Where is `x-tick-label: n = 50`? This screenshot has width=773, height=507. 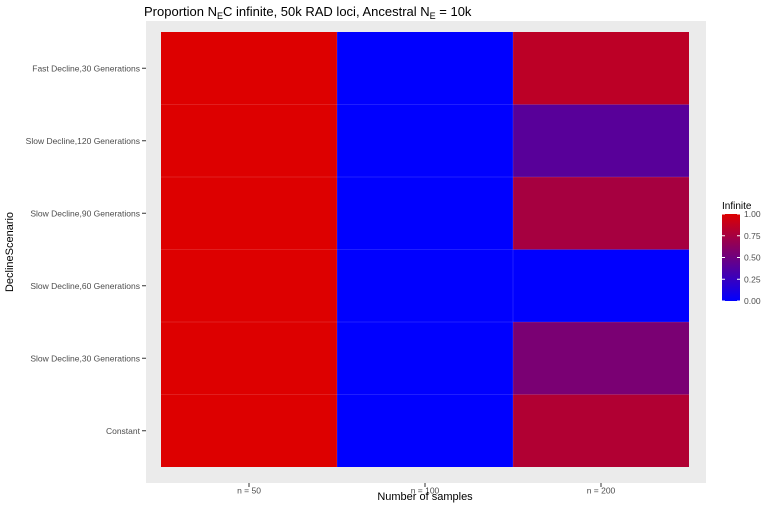 x-tick-label: n = 50 is located at coordinates (249, 490).